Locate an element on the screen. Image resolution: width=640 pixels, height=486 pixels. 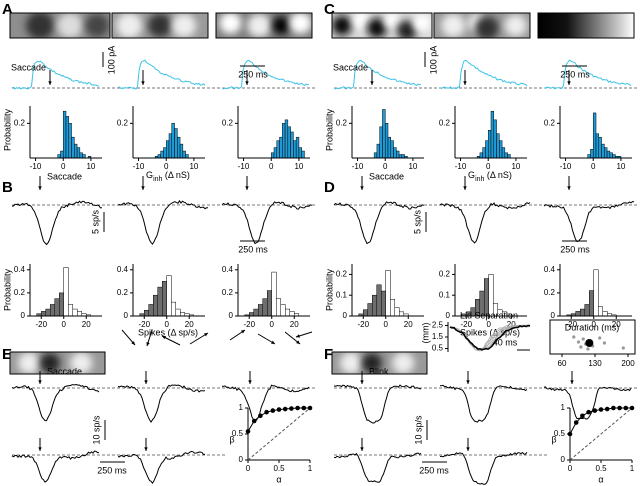
image-bg is located at coordinates (586, 25).